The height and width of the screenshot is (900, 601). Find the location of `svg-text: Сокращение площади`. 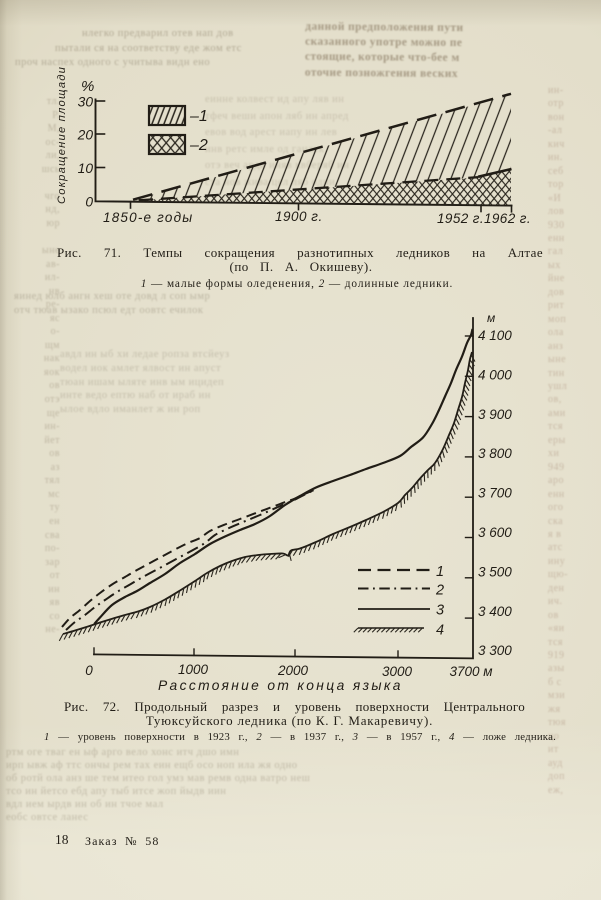

svg-text: Сокращение площади is located at coordinates (62, 135).